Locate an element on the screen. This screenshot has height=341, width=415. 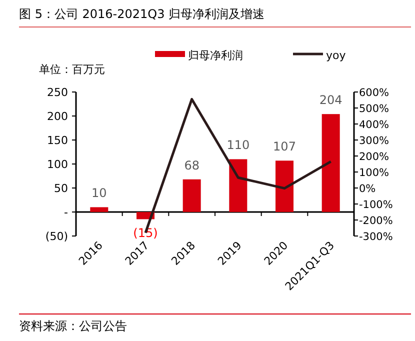
y-tick-label: - is located at coordinates (66, 212).